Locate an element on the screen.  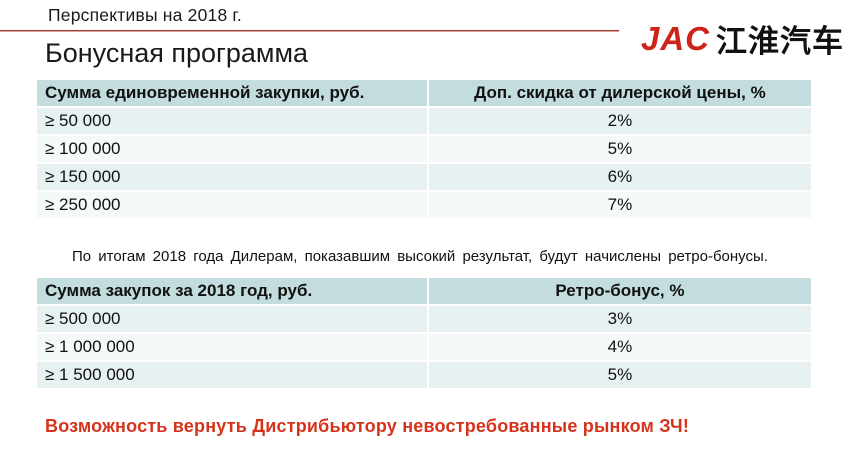
table-row: ≥ 1 500 000 5% is located at coordinates (424, 375).